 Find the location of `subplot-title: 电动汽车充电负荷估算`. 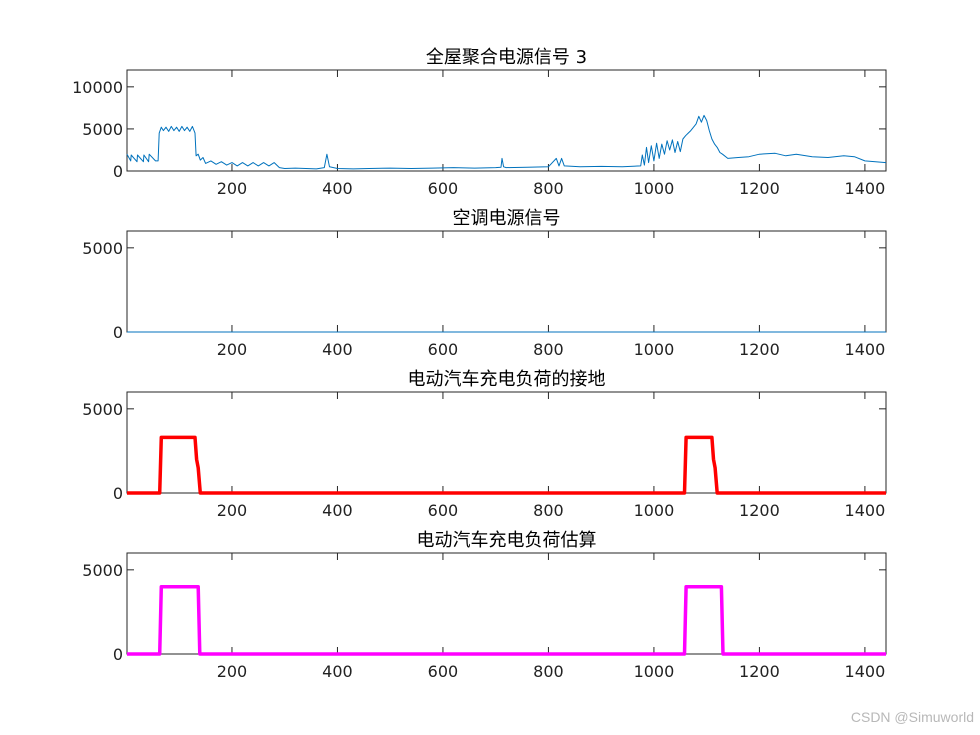

subplot-title: 电动汽车充电负荷估算 is located at coordinates (507, 540).